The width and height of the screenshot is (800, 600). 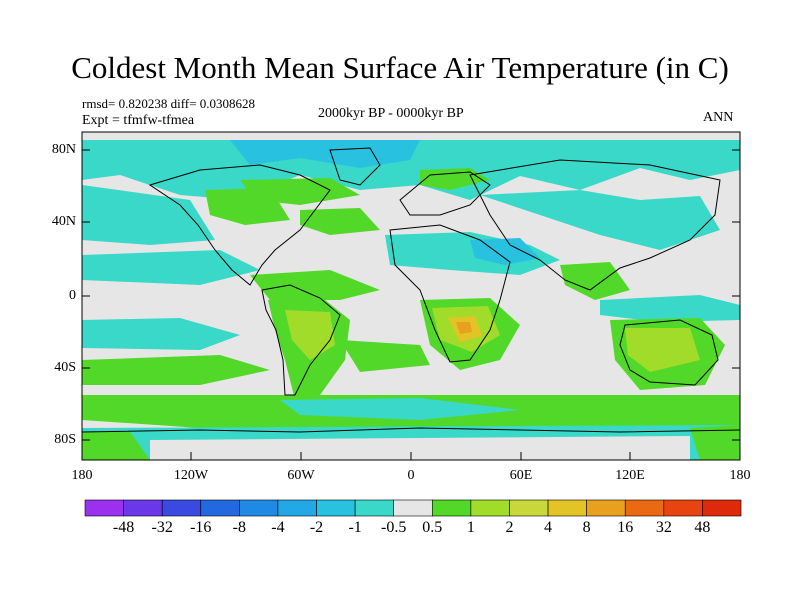 I want to click on lon-label-60e: 60E, so click(x=521, y=475).